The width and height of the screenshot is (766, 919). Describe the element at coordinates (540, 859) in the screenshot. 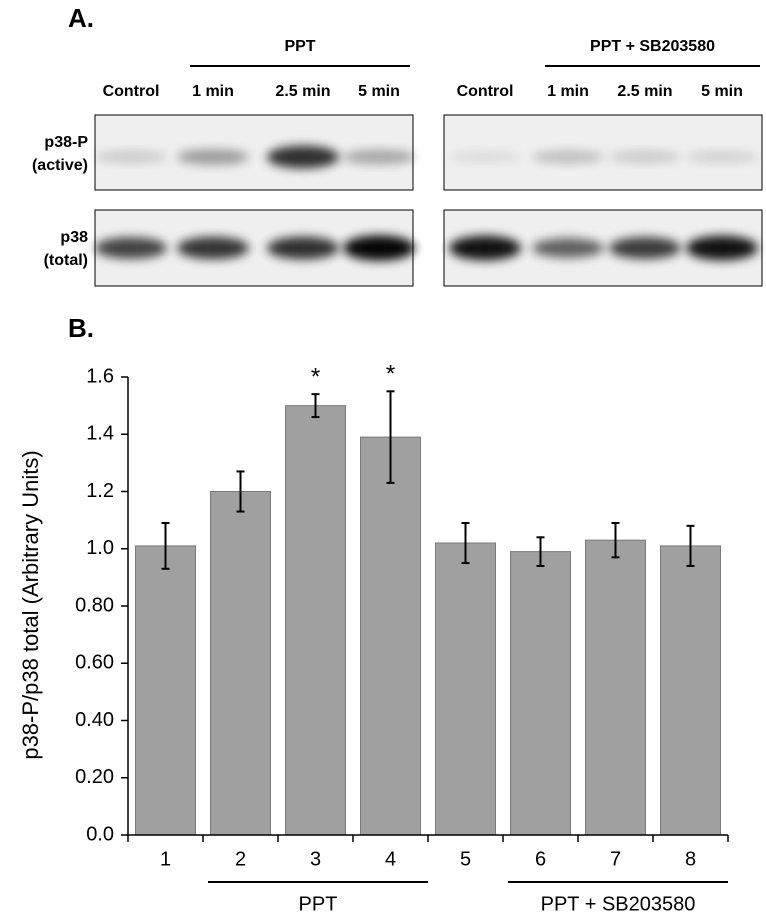

I see `x-tick-label: 6` at that location.